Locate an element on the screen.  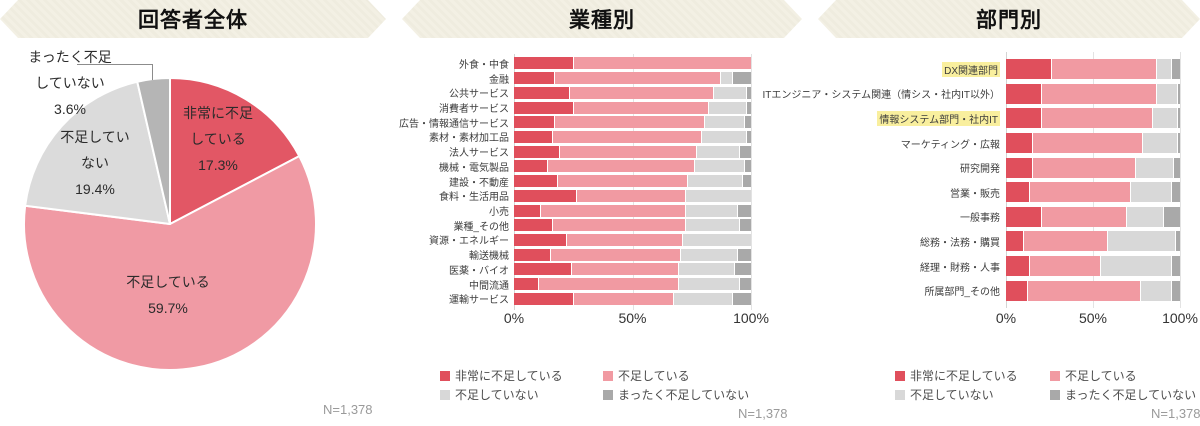
legend-item: 不足していない is located at coordinates (972, 394).